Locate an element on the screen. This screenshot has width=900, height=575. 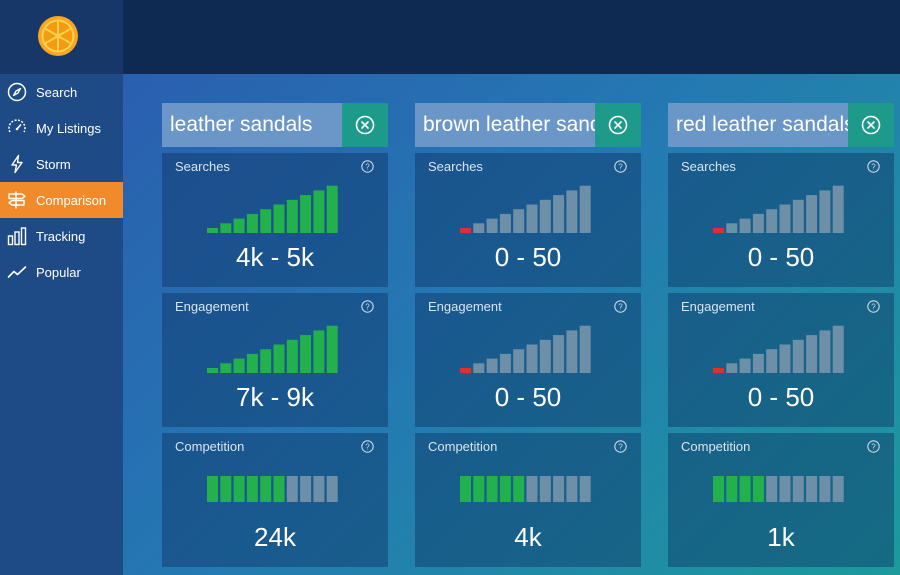
signpost-icon is located at coordinates (17, 200).